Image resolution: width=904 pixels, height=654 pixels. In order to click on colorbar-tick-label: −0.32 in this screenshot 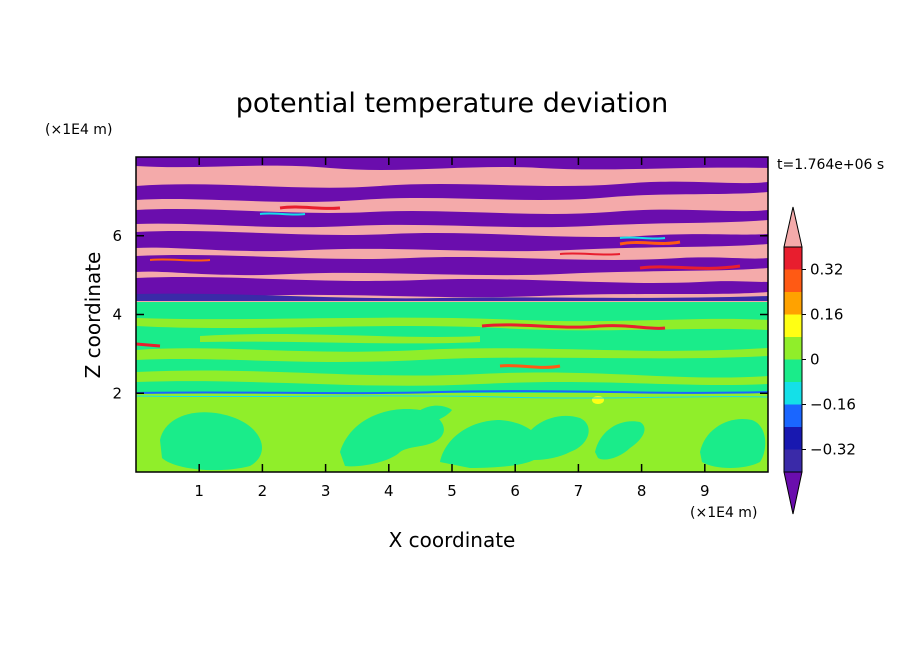, I will do `click(833, 450)`.